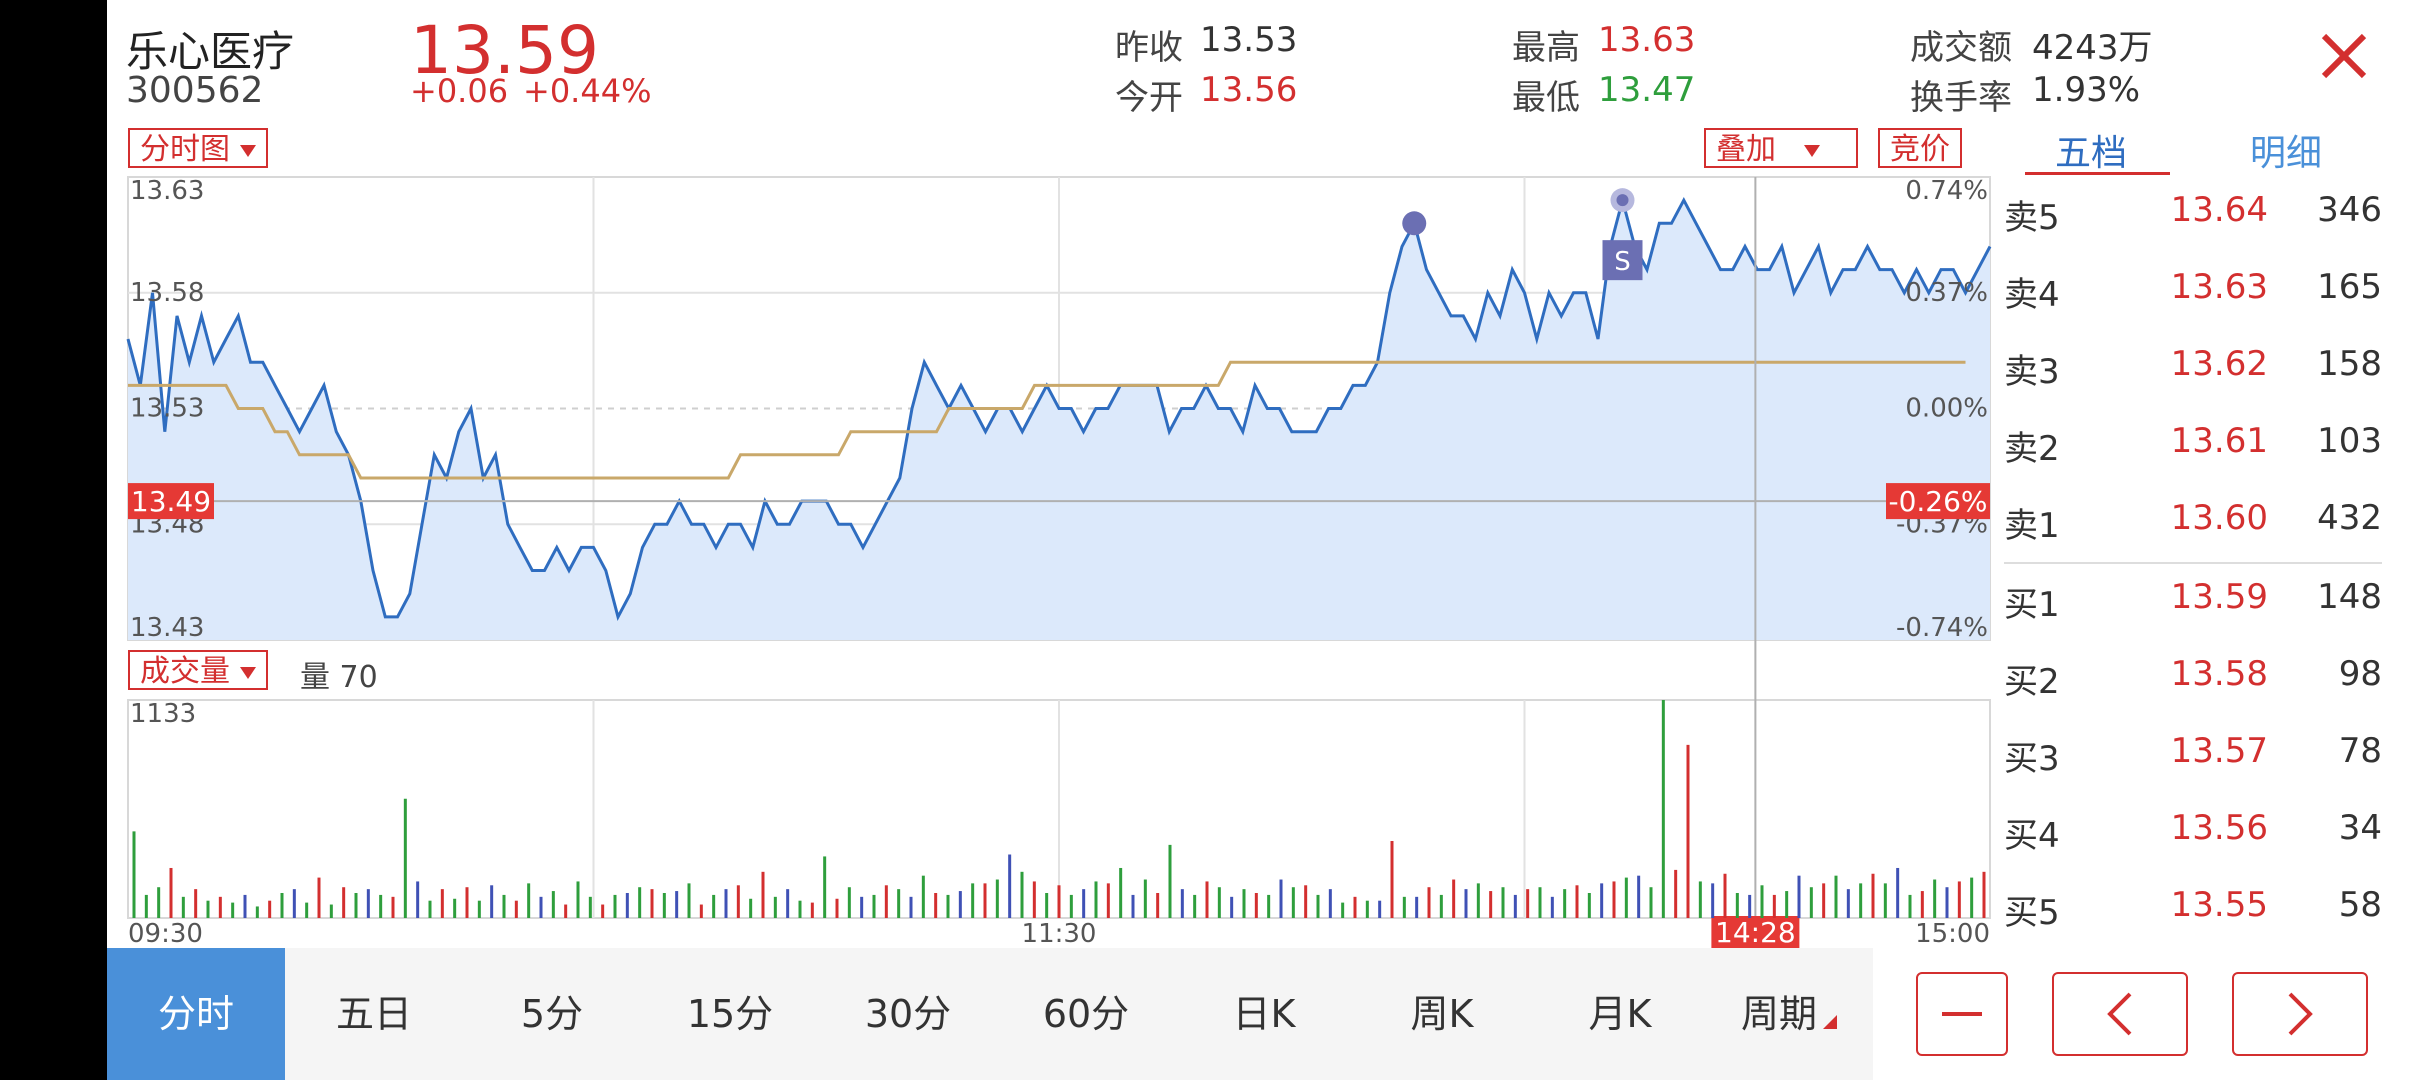 The height and width of the screenshot is (1080, 2412). Describe the element at coordinates (1961, 98) in the screenshot. I see `turnover-label: 换手率` at that location.